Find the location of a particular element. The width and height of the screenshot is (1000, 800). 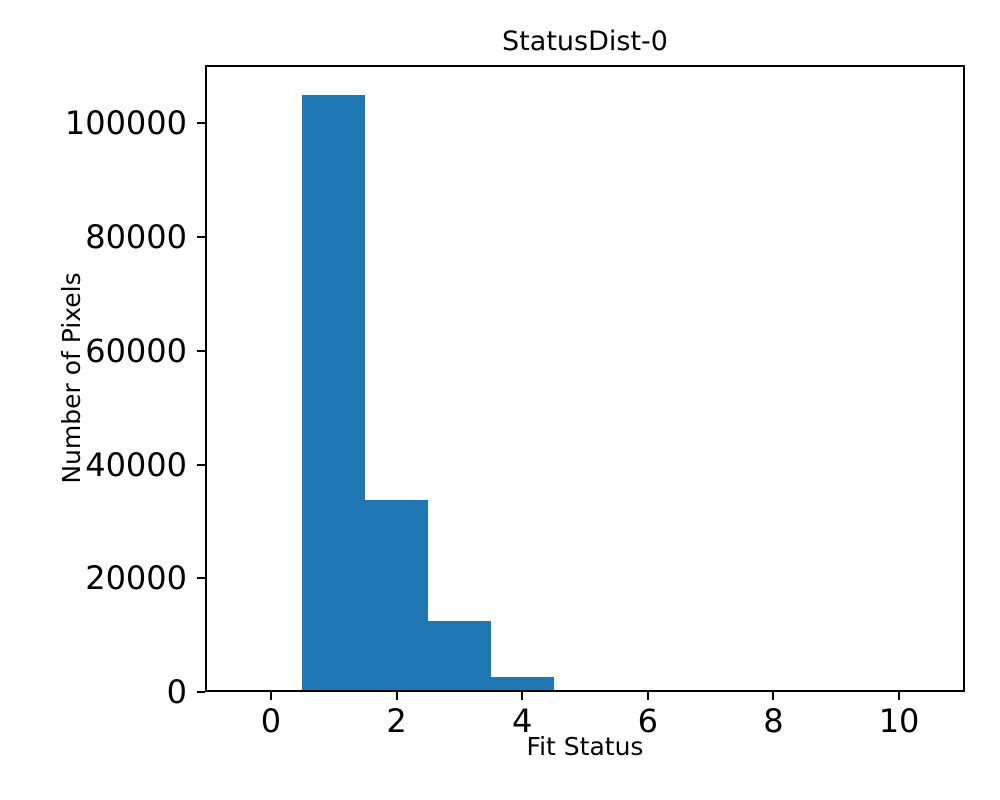

x-tick-label: 2 is located at coordinates (396, 721).